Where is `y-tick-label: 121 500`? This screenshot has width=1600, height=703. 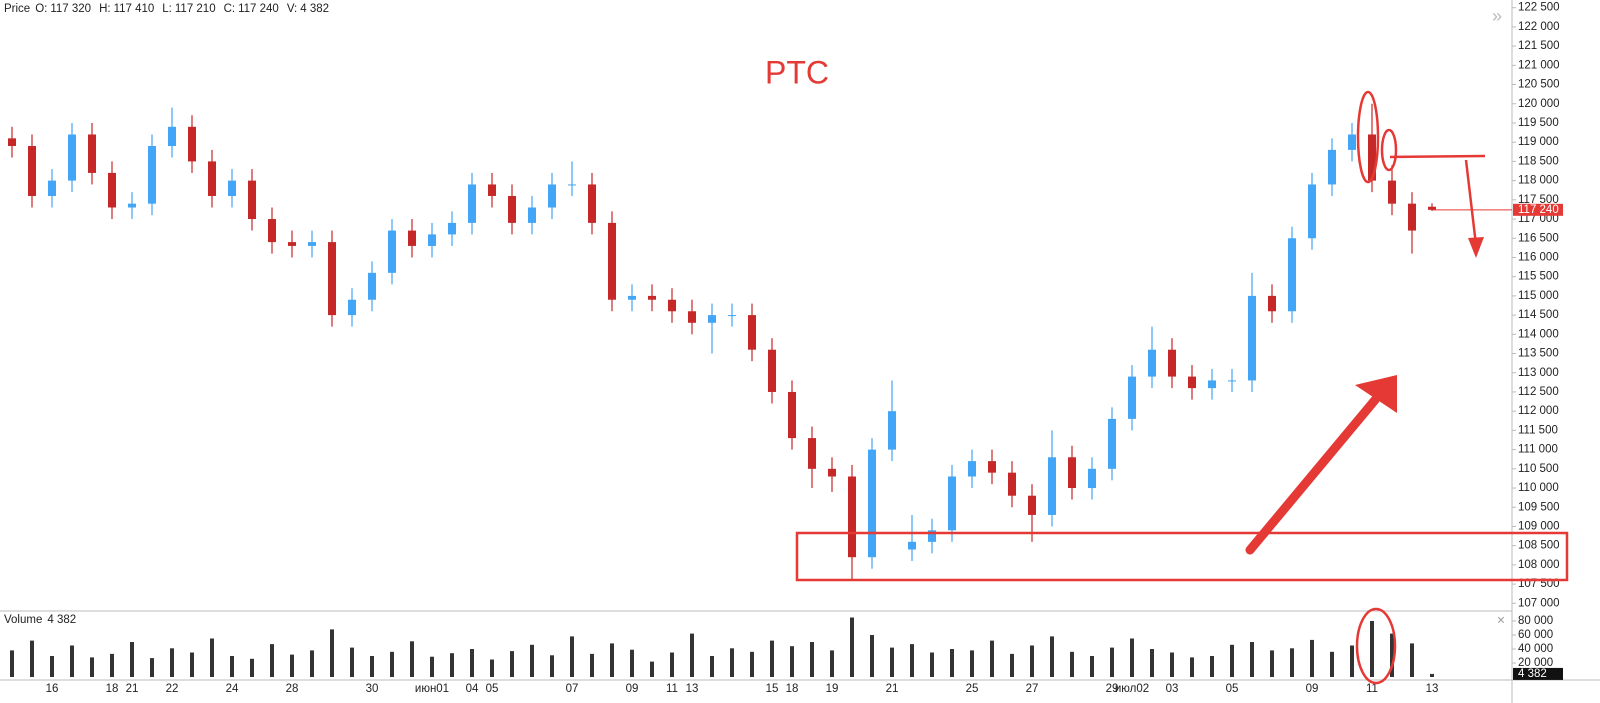
y-tick-label: 121 500 is located at coordinates (1539, 46).